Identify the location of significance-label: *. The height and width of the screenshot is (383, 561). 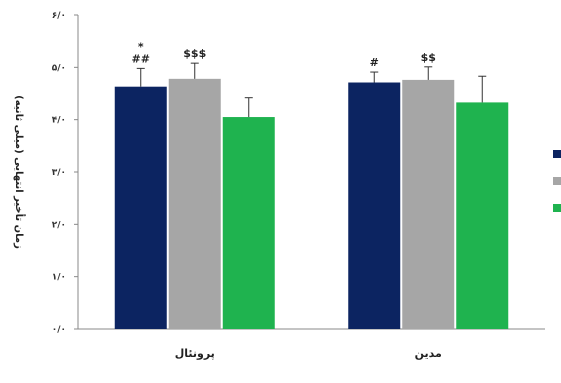
(141, 46).